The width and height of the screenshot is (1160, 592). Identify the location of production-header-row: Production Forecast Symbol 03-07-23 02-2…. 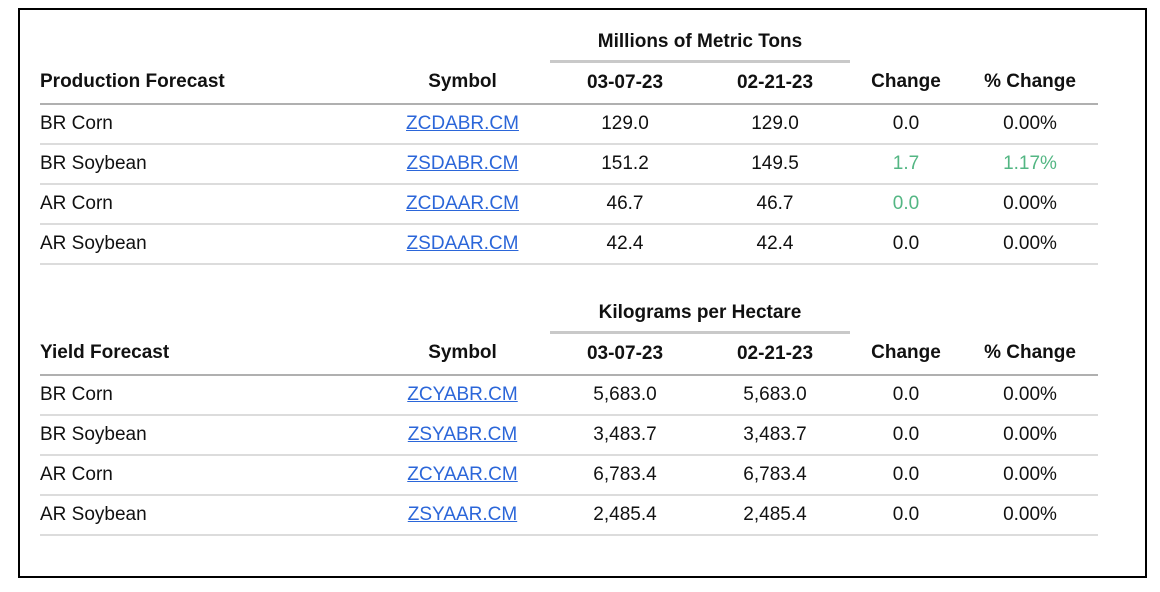
(569, 83).